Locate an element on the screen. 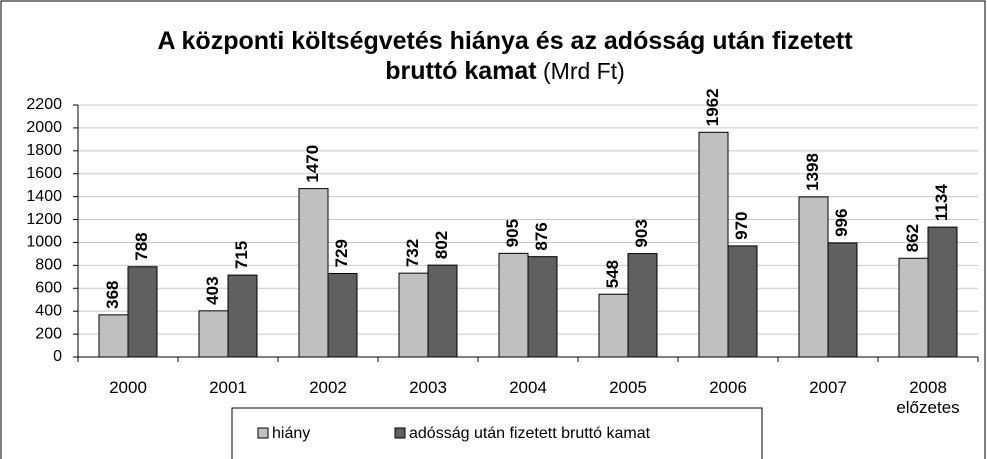 This screenshot has width=987, height=459. y-tick-label: 1200 is located at coordinates (44, 219).